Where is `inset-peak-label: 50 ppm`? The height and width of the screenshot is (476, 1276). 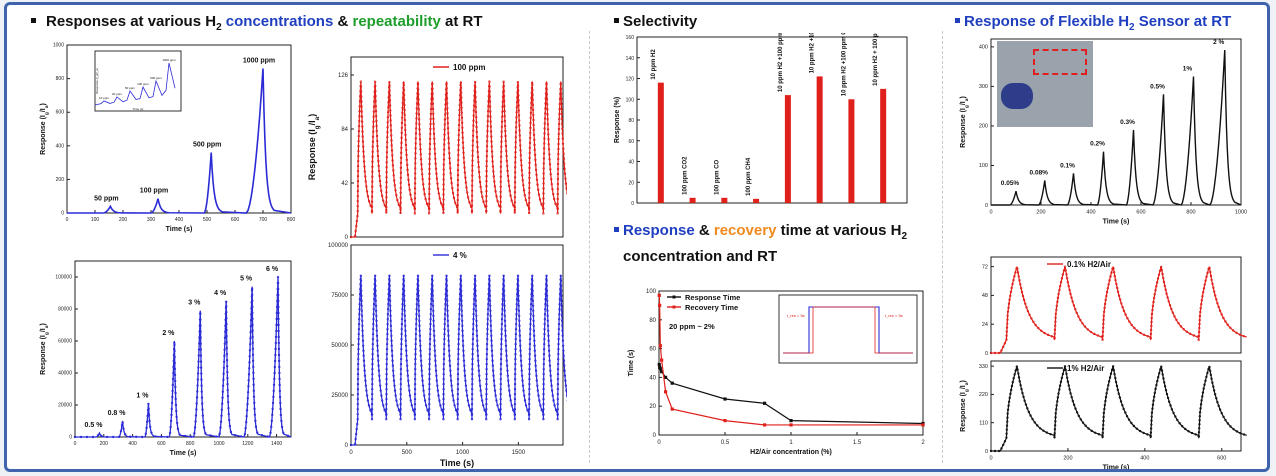
inset-peak-label: 50 ppm is located at coordinates (130, 88).